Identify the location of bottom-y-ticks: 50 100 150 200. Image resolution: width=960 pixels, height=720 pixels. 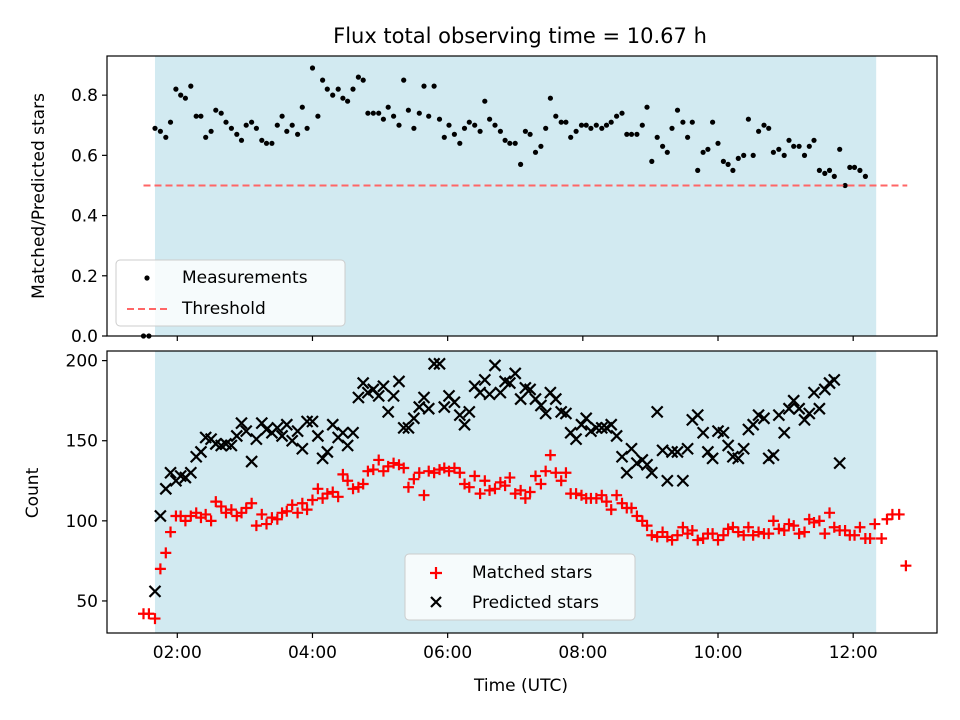
(86, 482).